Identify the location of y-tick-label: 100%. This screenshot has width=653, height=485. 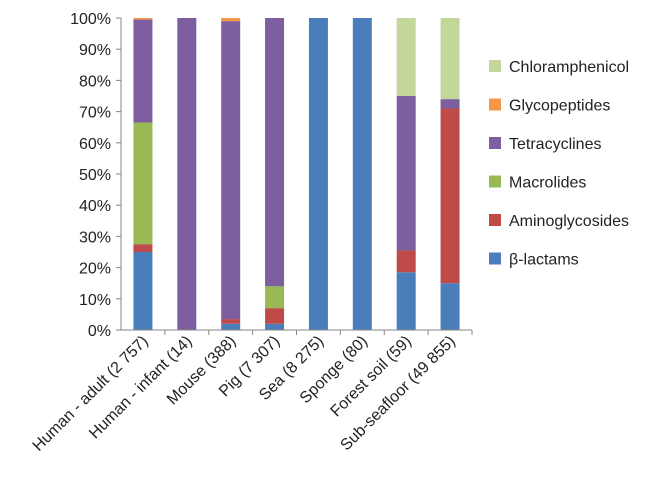
(90, 19).